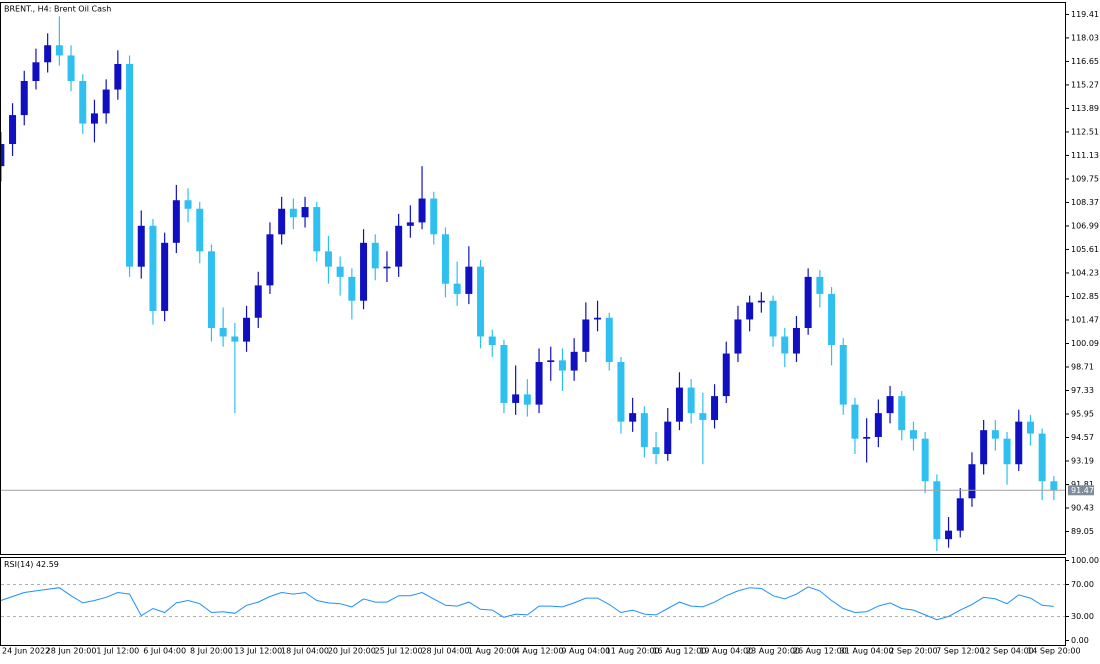 Image resolution: width=1100 pixels, height=664 pixels. What do you see at coordinates (305, 651) in the screenshot?
I see `x-tick-label: 18 Jul 04:00` at bounding box center [305, 651].